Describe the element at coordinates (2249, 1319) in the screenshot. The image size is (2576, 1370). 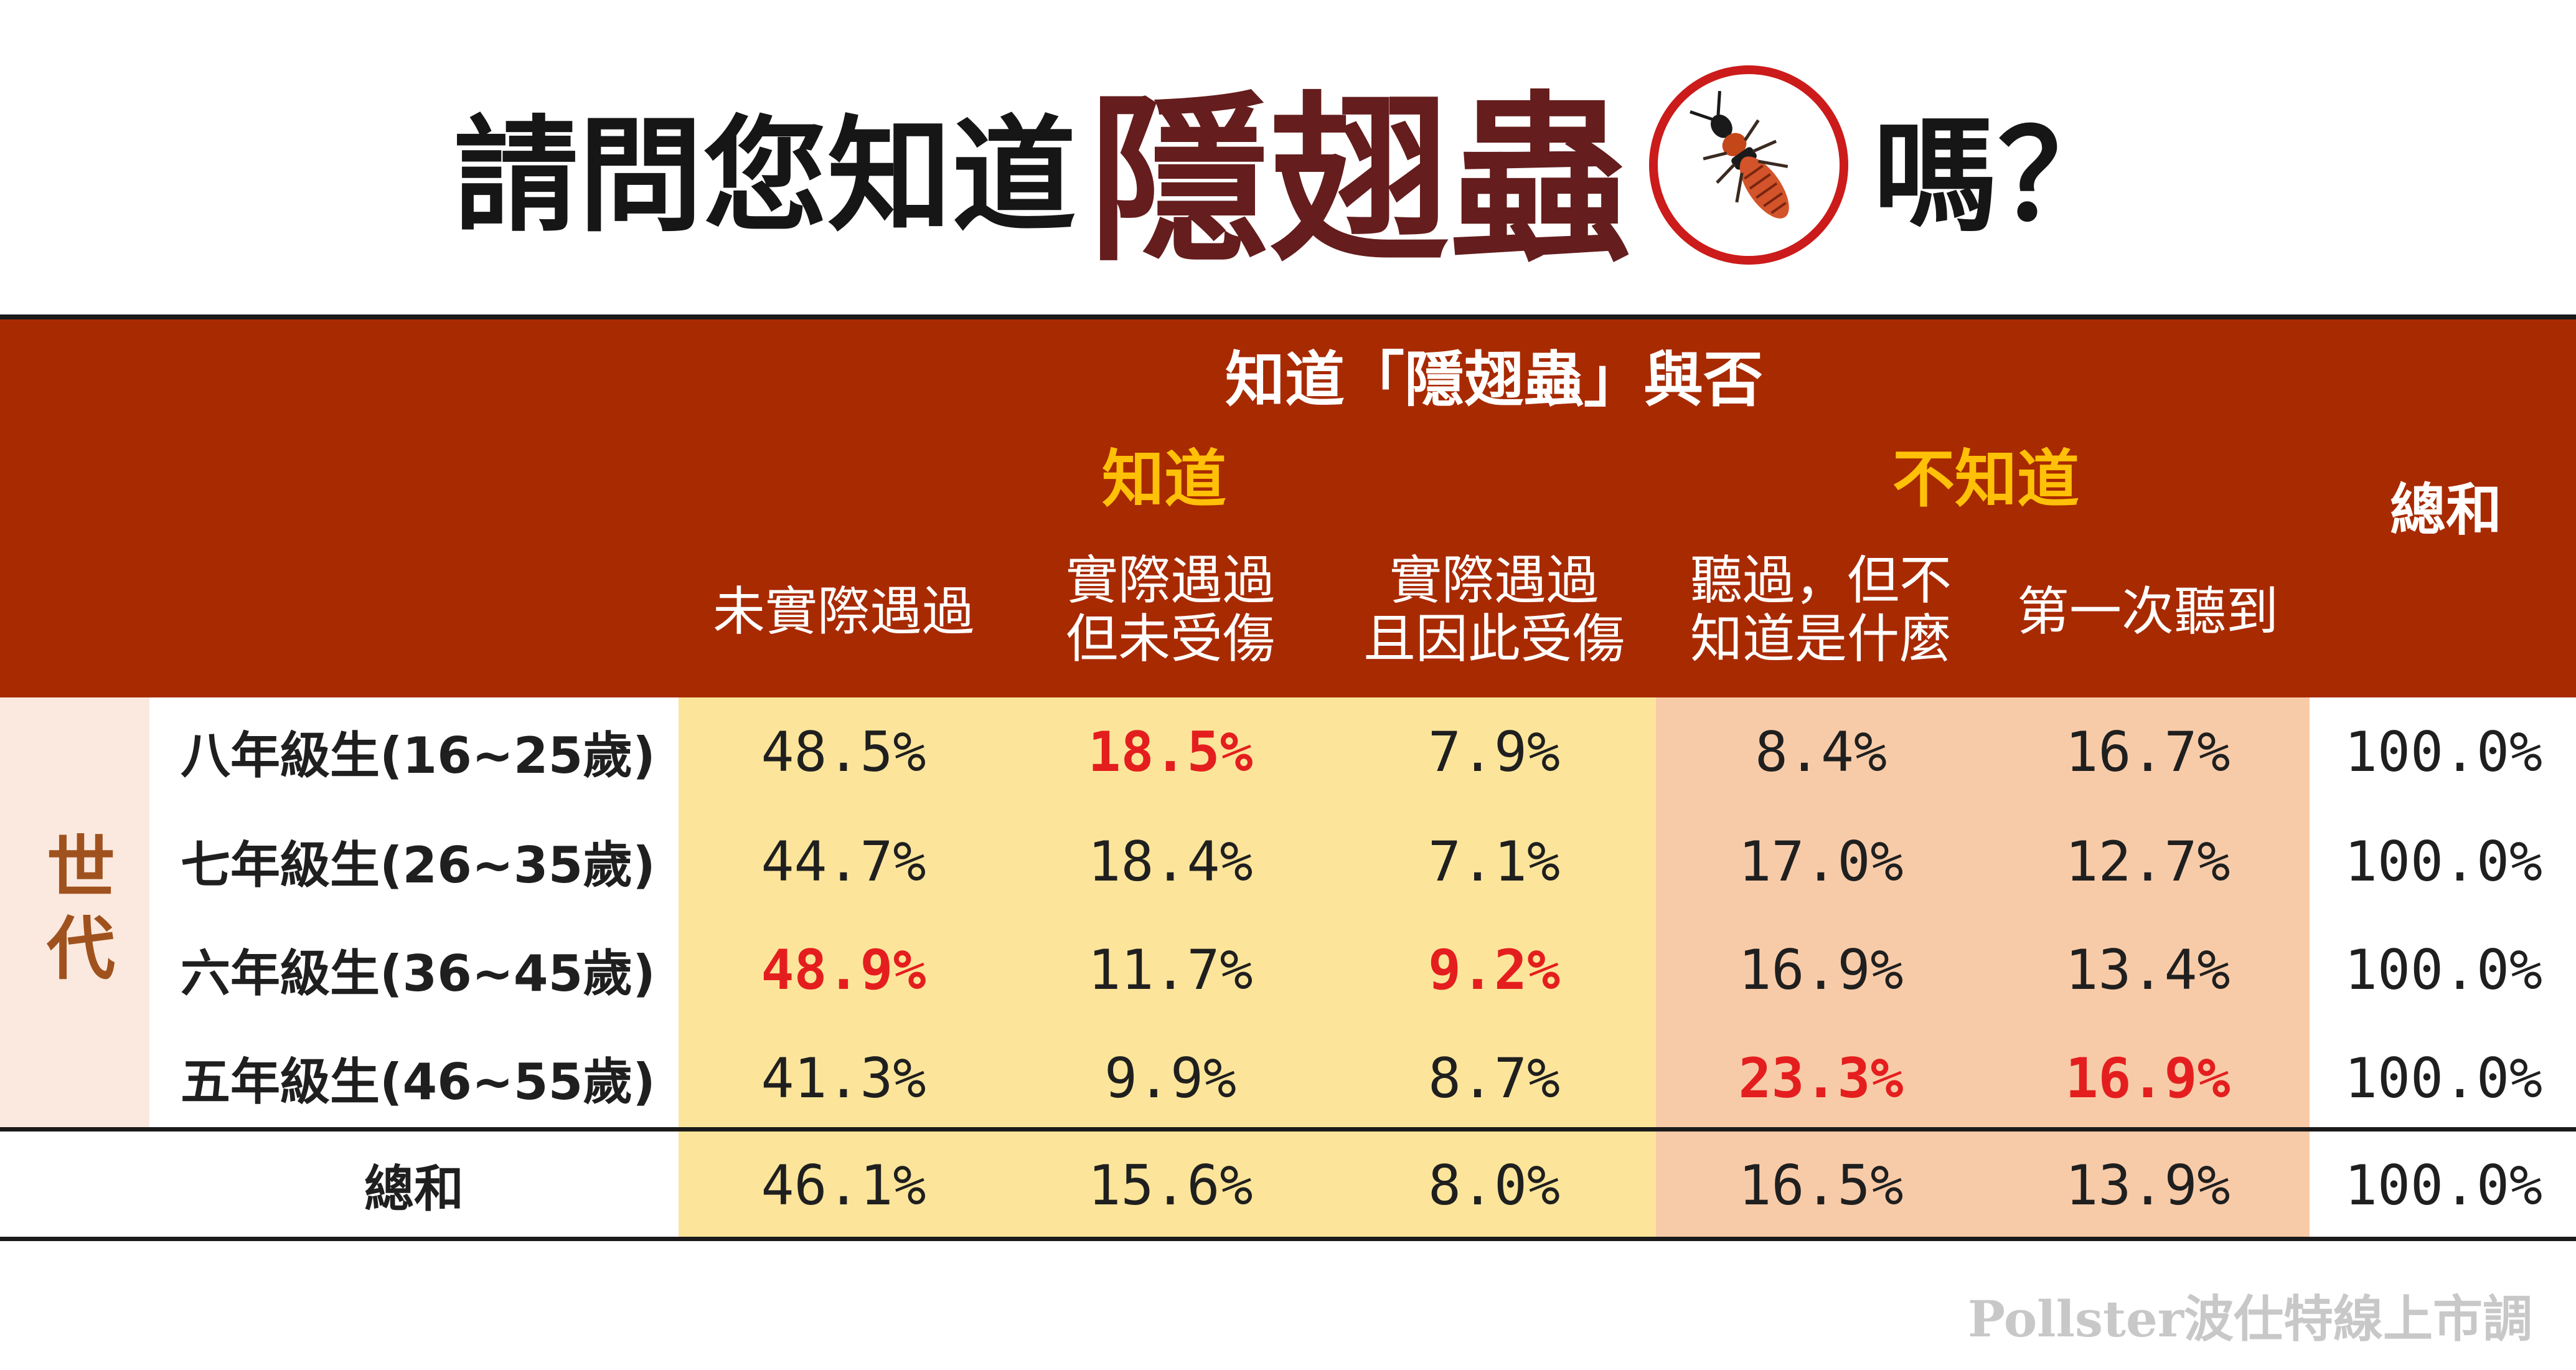
I see `watermark: Pollster波仕特線上市調` at that location.